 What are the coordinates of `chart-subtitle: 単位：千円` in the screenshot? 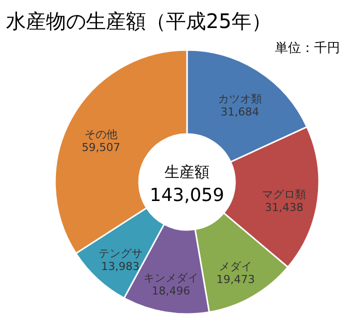 It's located at (307, 48).